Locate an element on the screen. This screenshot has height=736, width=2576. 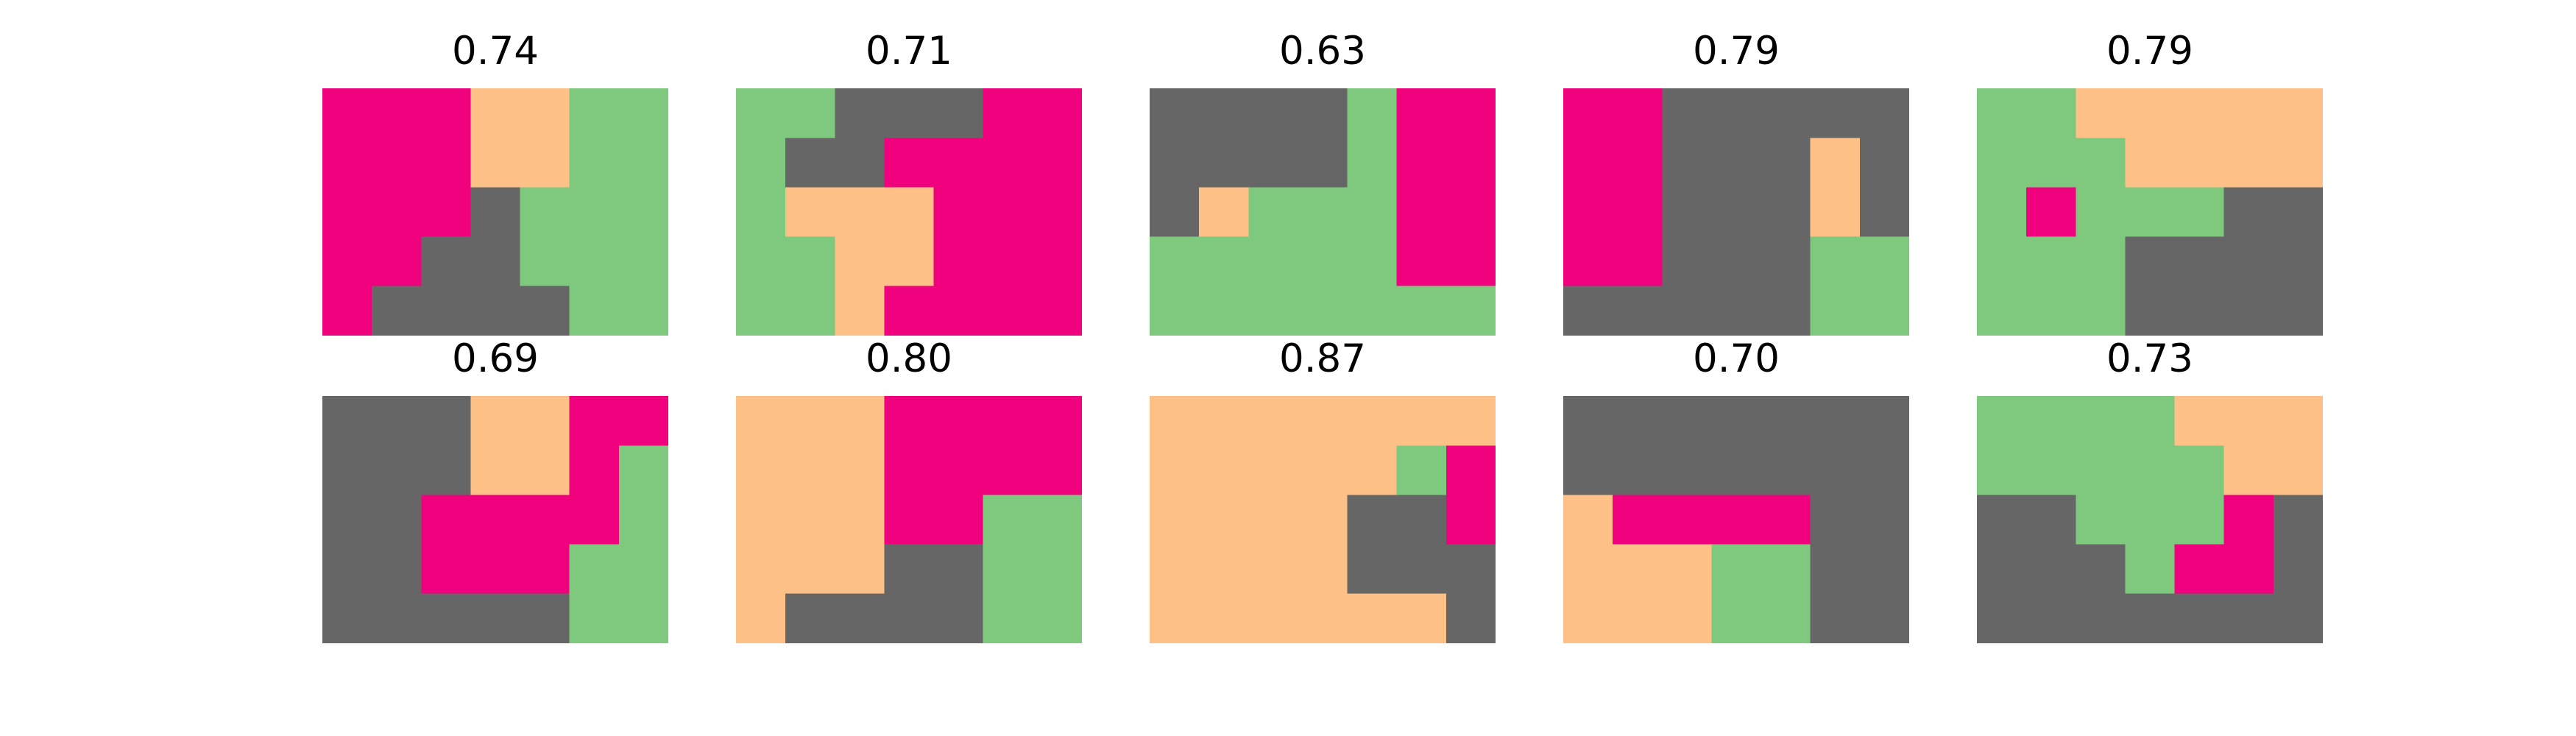
panel-4: 0.79 is located at coordinates (1736, 182).